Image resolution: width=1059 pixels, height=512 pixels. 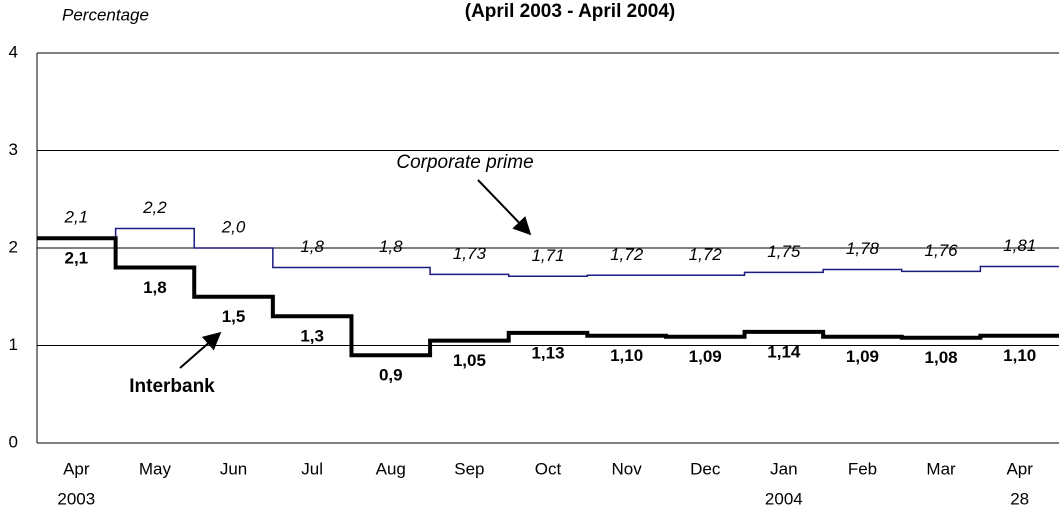 I want to click on data-label: 1,78, so click(x=863, y=248).